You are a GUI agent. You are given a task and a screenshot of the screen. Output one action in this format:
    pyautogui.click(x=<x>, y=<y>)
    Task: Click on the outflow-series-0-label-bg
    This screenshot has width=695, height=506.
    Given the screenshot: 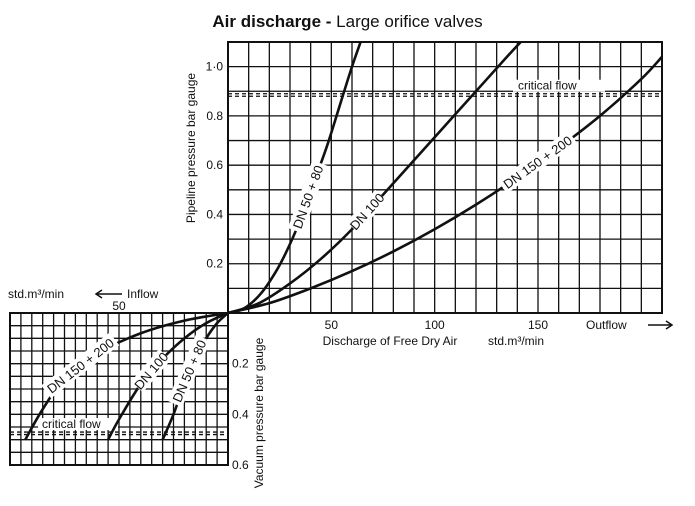 What is the action you would take?
    pyautogui.click(x=307, y=197)
    